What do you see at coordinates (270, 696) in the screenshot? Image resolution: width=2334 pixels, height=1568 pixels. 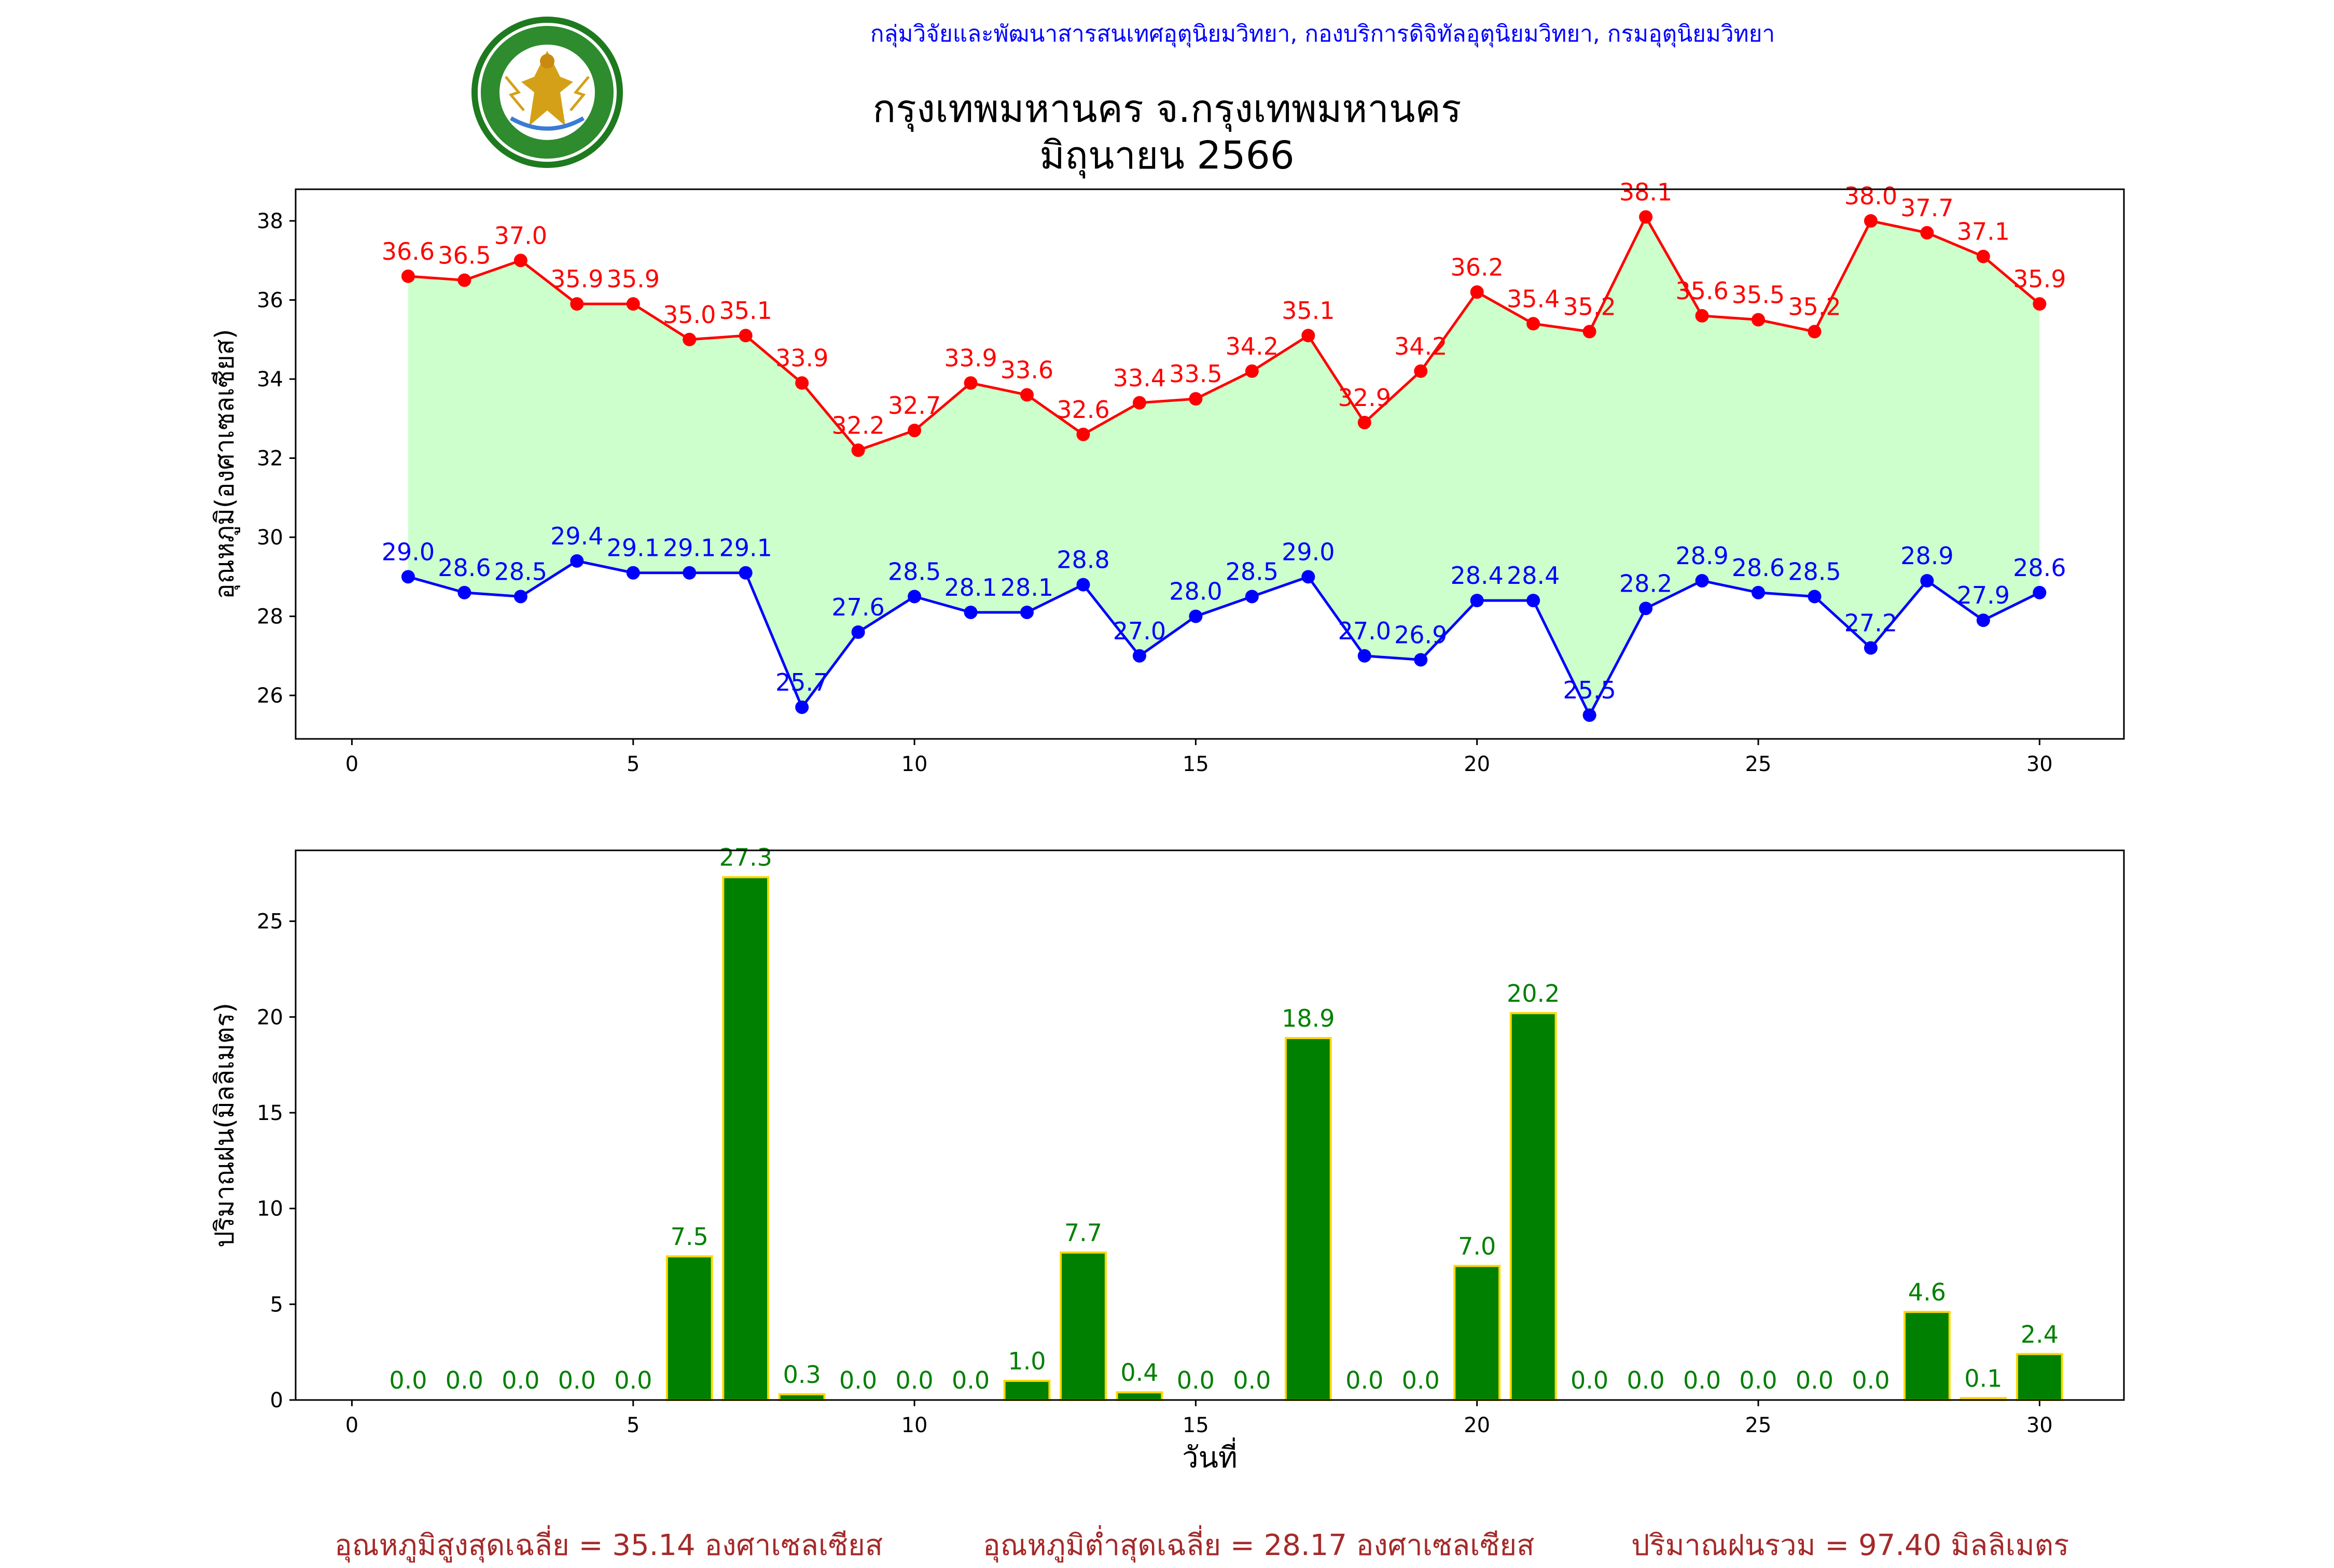 I see `temp-ytick-label: 26` at bounding box center [270, 696].